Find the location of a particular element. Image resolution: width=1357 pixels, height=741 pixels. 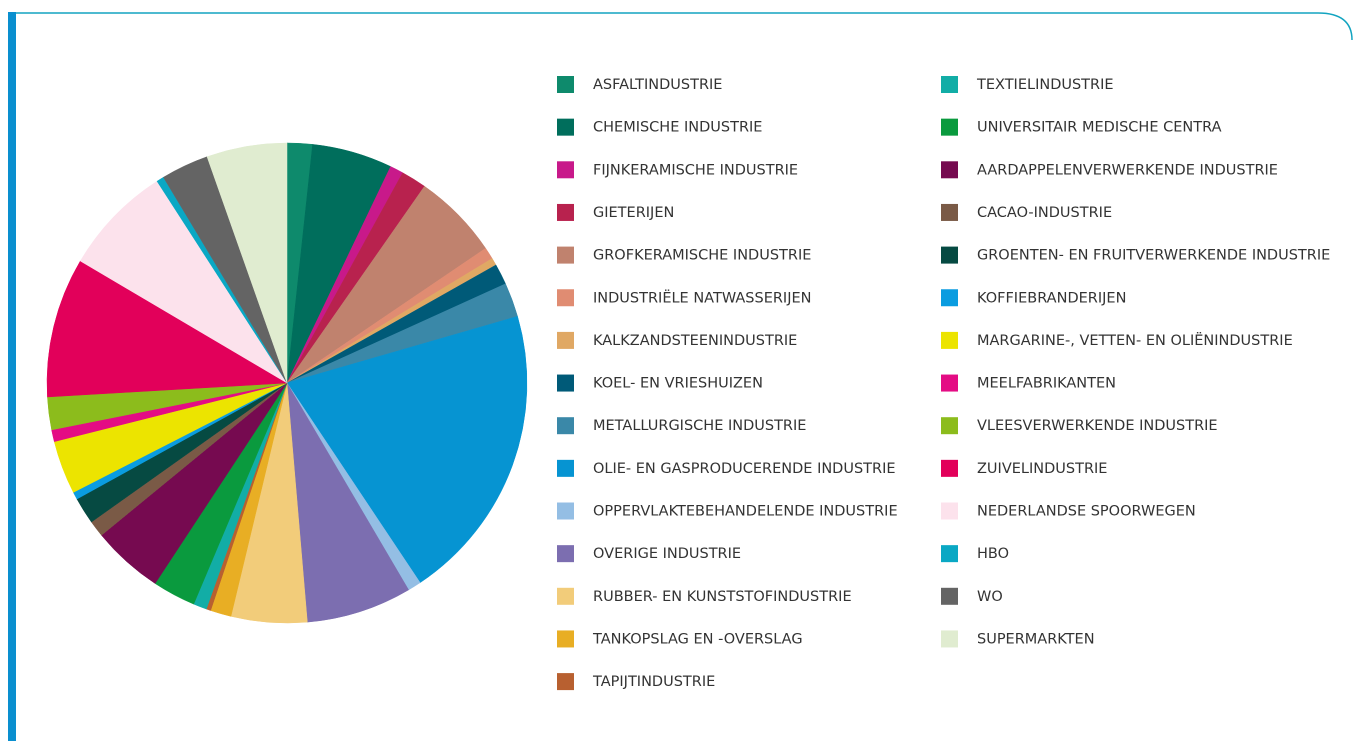

legend-label: RUBBER- EN KUNSTSTOFINDUSTRIE is located at coordinates (722, 597).